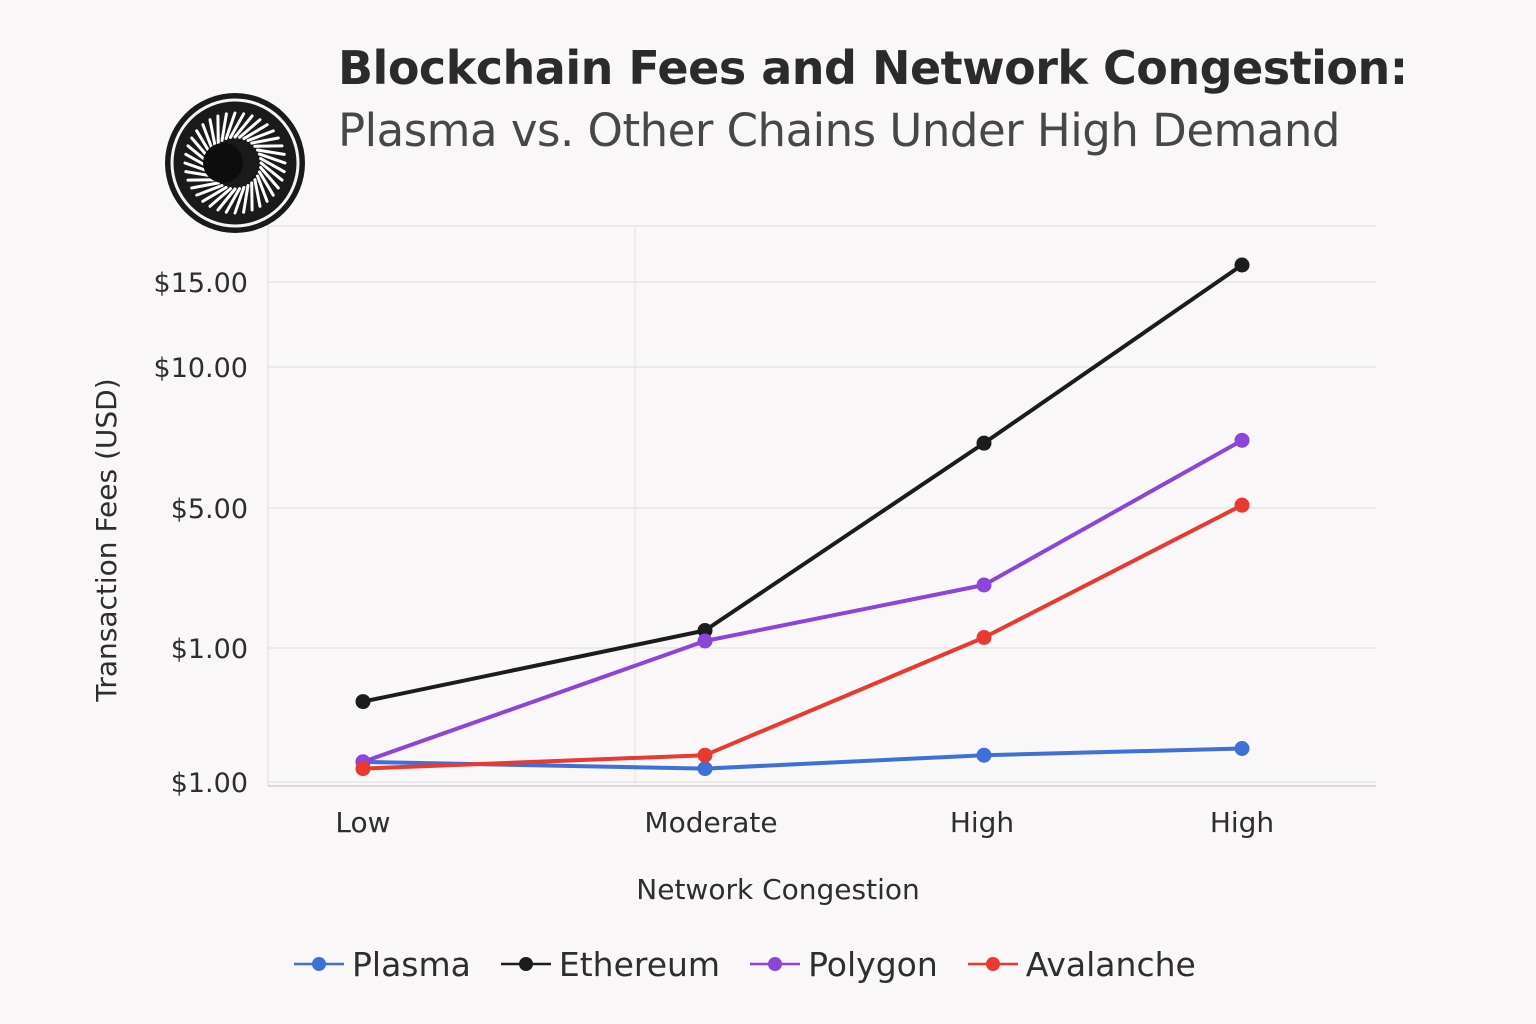 Image resolution: width=1536 pixels, height=1024 pixels. What do you see at coordinates (362, 822) in the screenshot?
I see `x-tick-label: Low` at bounding box center [362, 822].